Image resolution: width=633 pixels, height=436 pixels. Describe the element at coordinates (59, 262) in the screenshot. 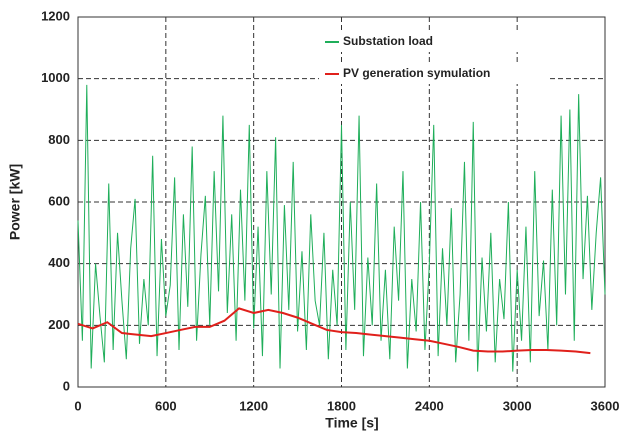

I see `y-tick-label: 400` at that location.